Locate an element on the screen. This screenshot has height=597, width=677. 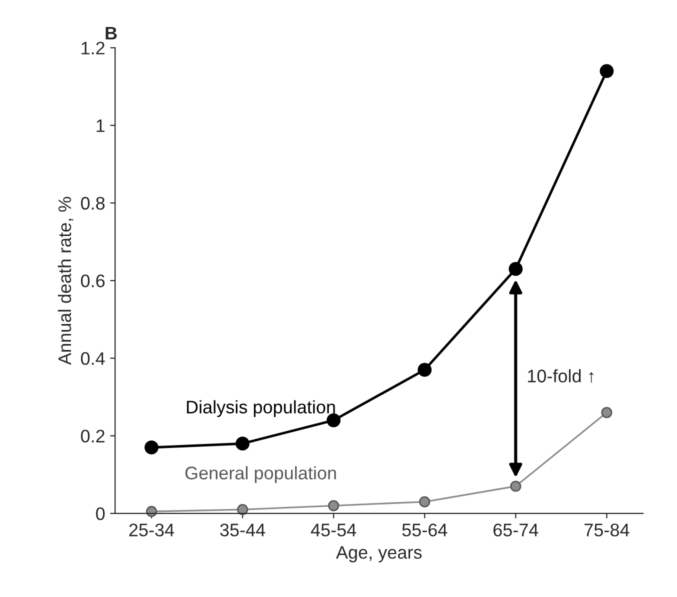
x-tick-label: 35-44 is located at coordinates (243, 530).